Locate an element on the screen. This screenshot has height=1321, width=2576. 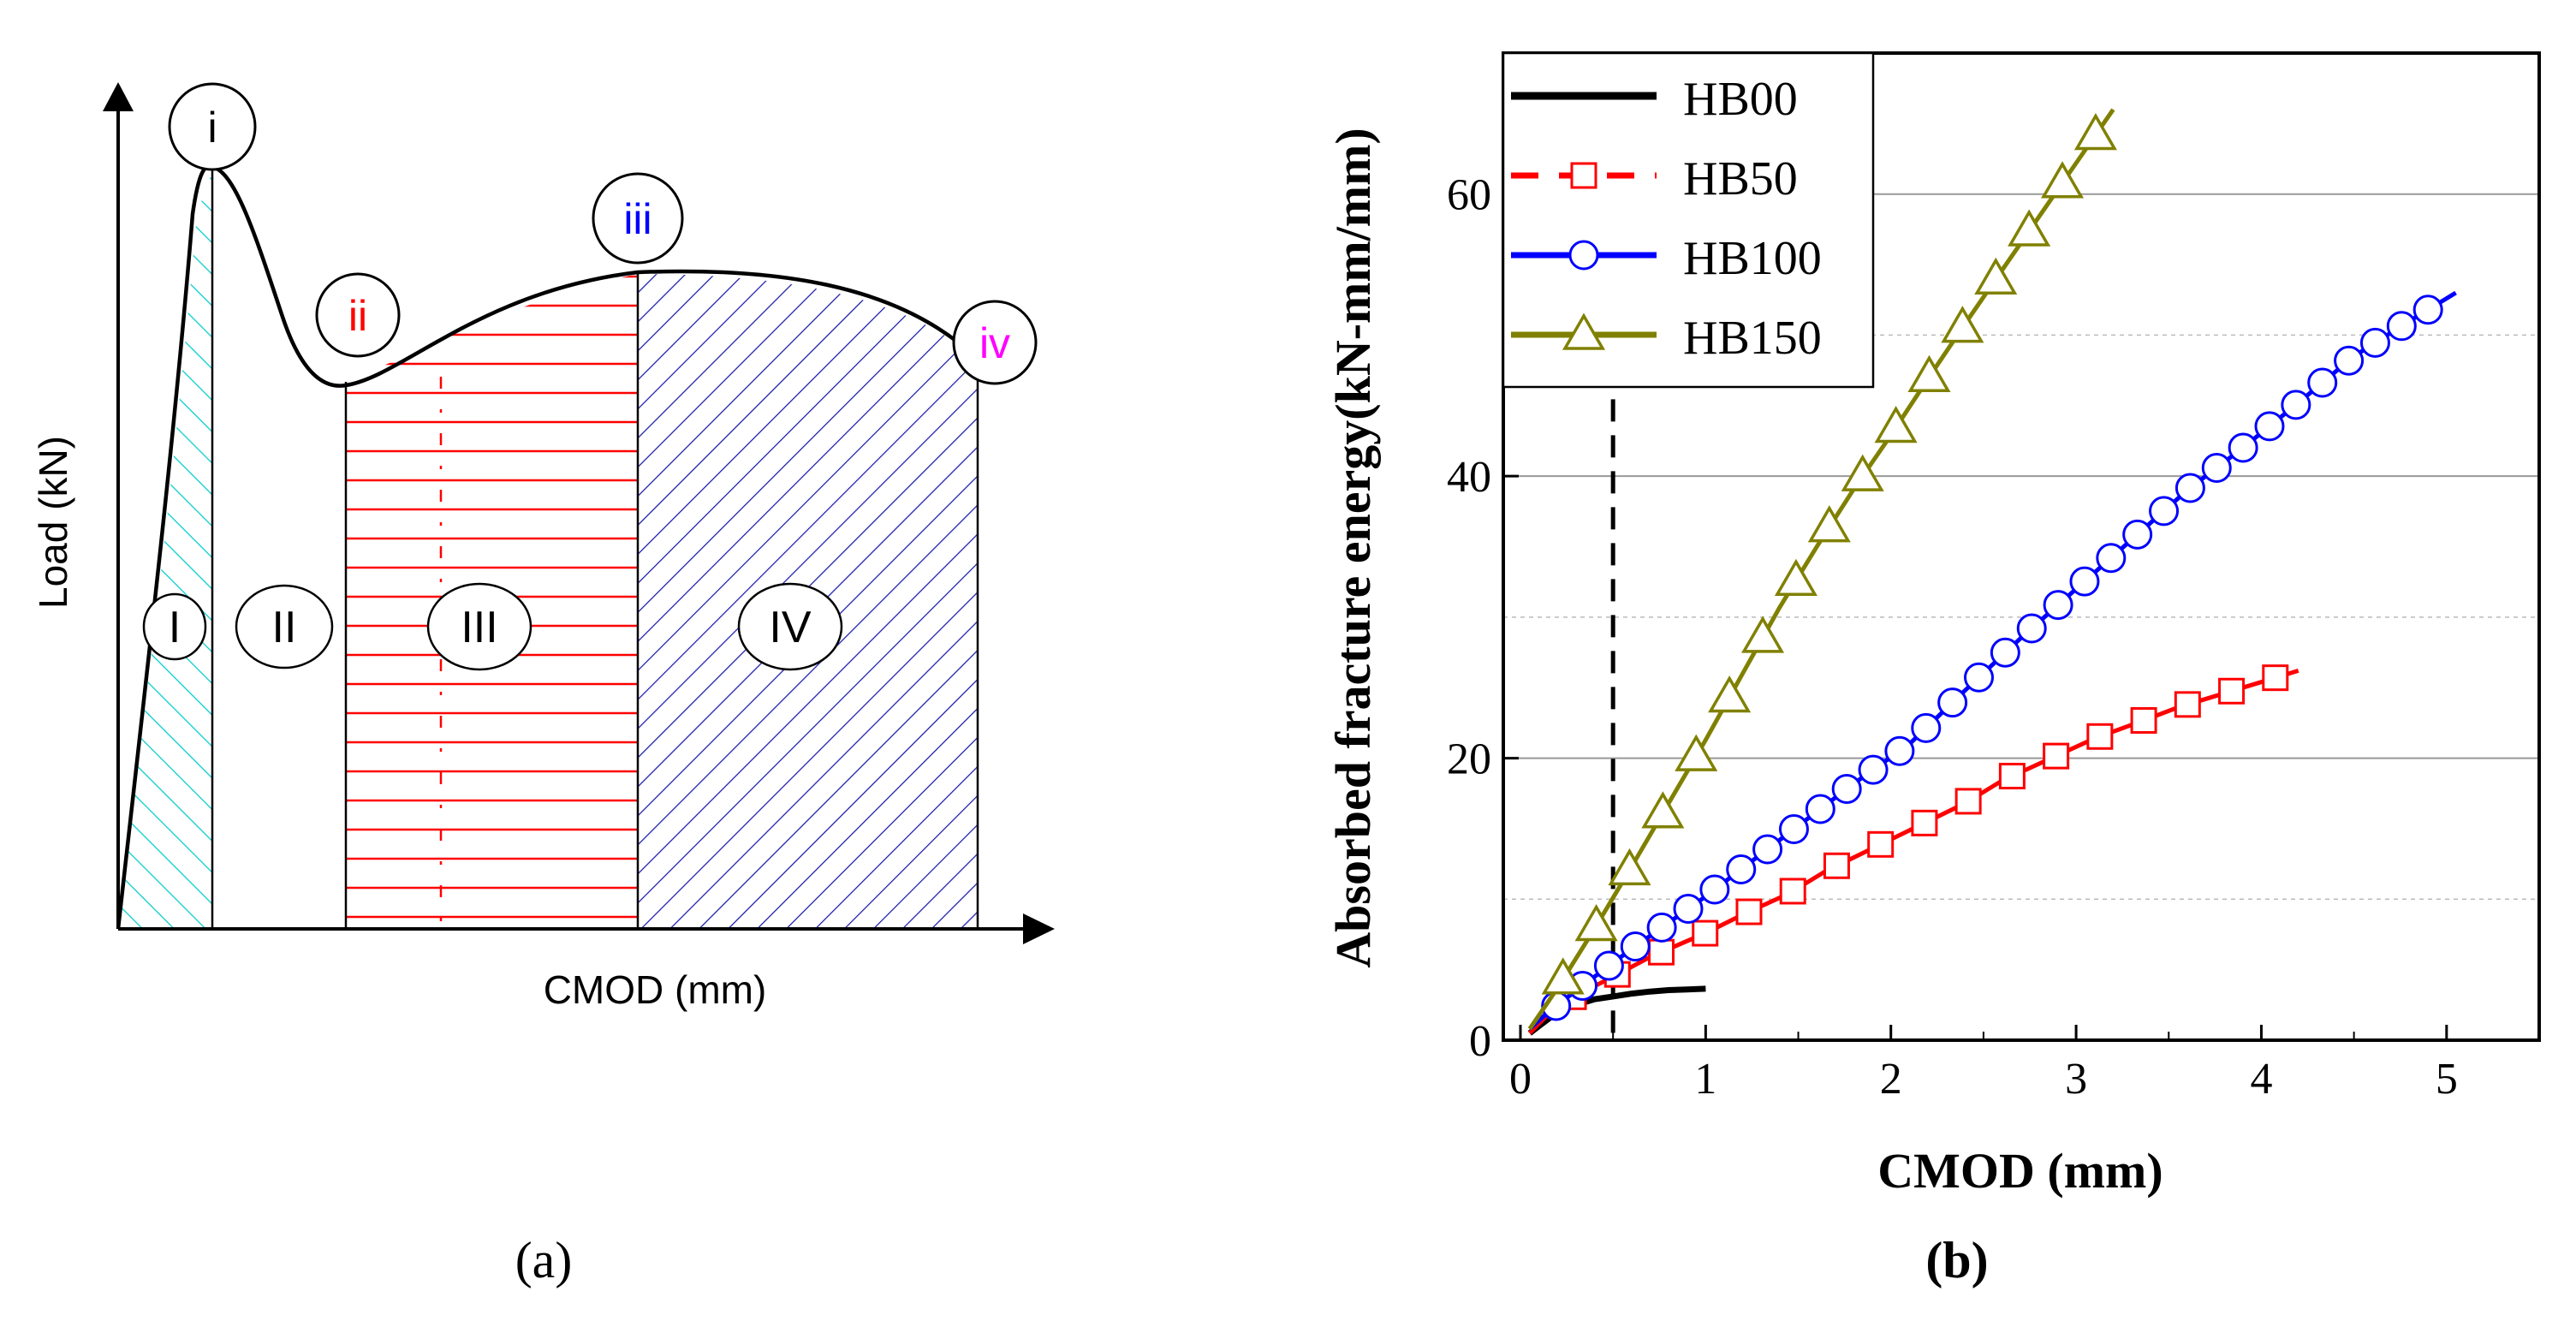
point-iv-circle is located at coordinates (995, 342).